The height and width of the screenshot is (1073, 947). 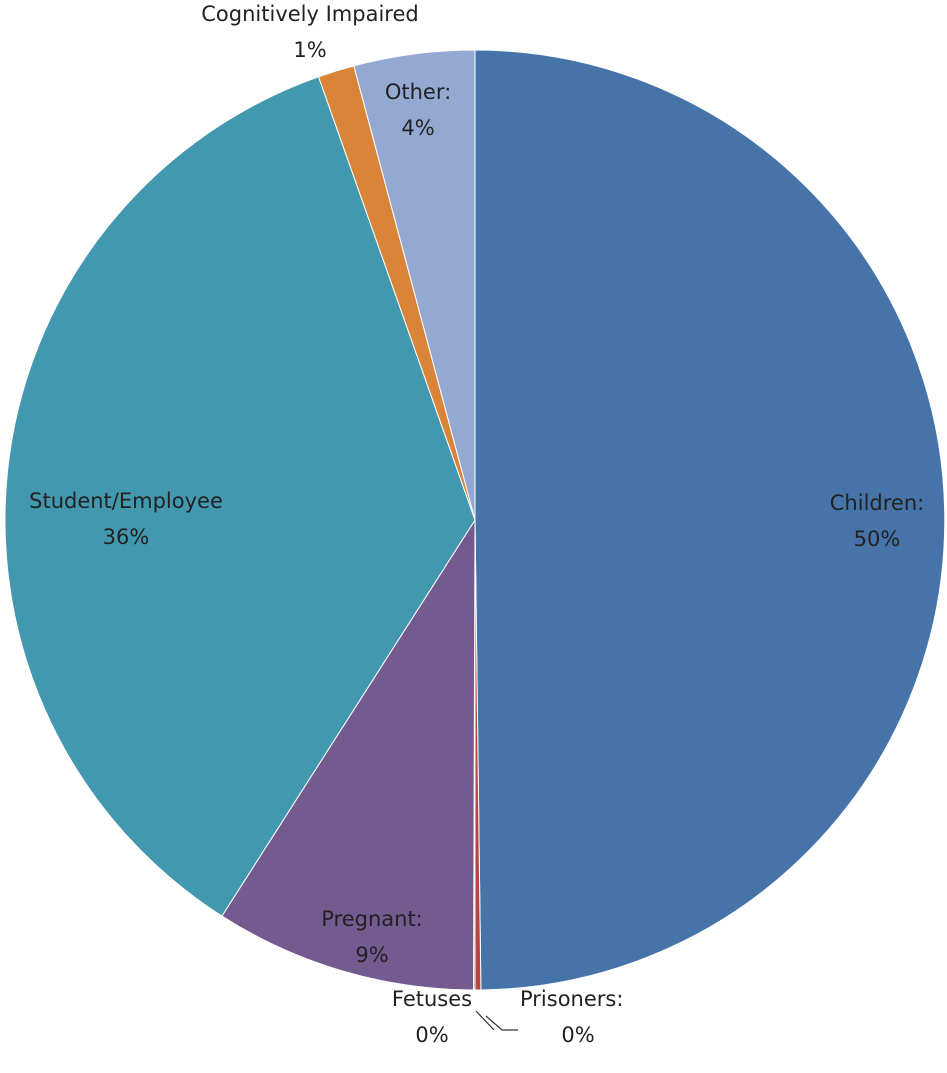 I want to click on slice-label: Other:, so click(x=418, y=92).